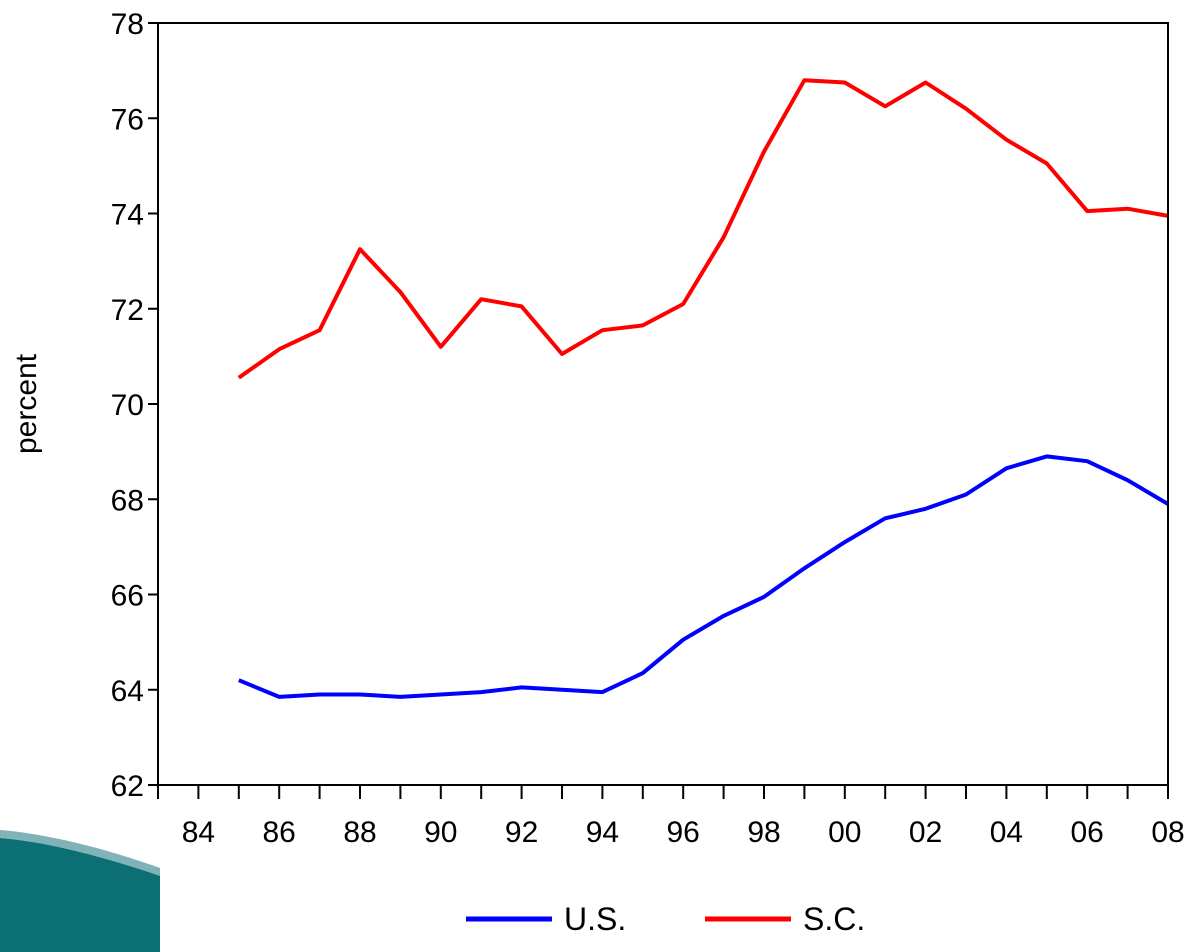 This screenshot has width=1191, height=952. What do you see at coordinates (1006, 832) in the screenshot?
I see `x-tick-label: 04` at bounding box center [1006, 832].